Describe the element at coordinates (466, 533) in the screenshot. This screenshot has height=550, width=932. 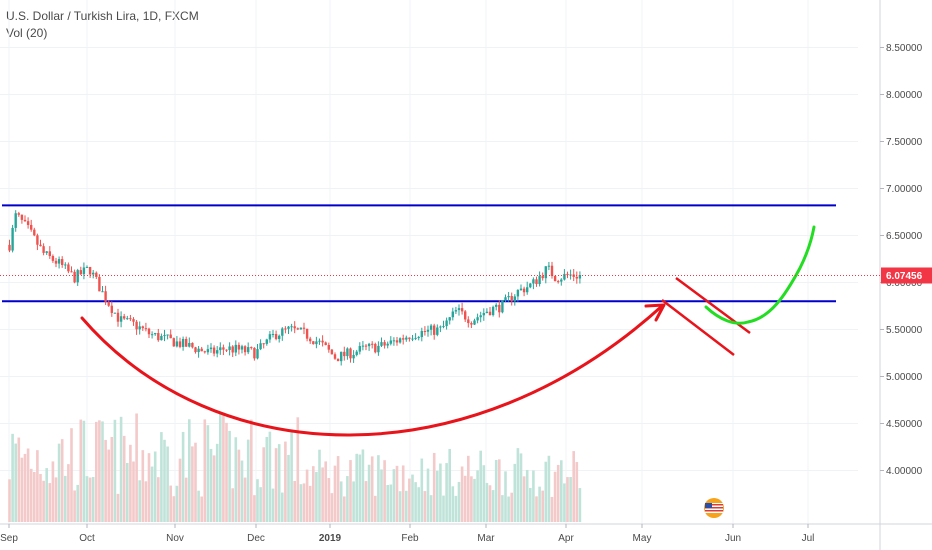
I see `time-axis: Sep Oct Nov Dec 2019 Feb Mar Apr May Jun Jul` at that location.